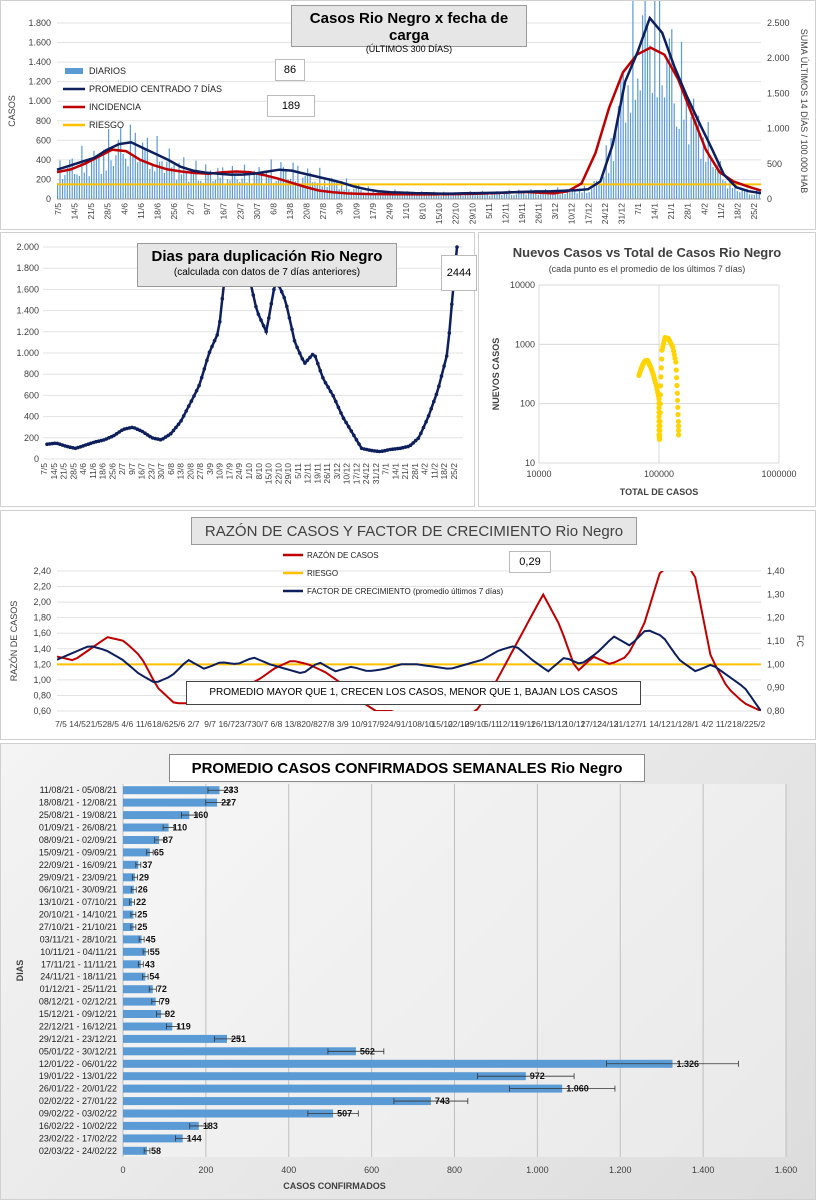 Image resolution: width=816 pixels, height=1200 pixels. I want to click on duplicacion-xtick-label: 26/11, so click(327, 473).